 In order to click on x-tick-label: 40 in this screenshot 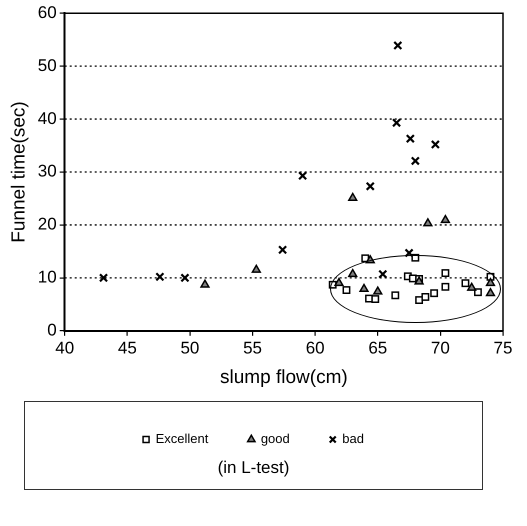, I will do `click(64, 348)`.